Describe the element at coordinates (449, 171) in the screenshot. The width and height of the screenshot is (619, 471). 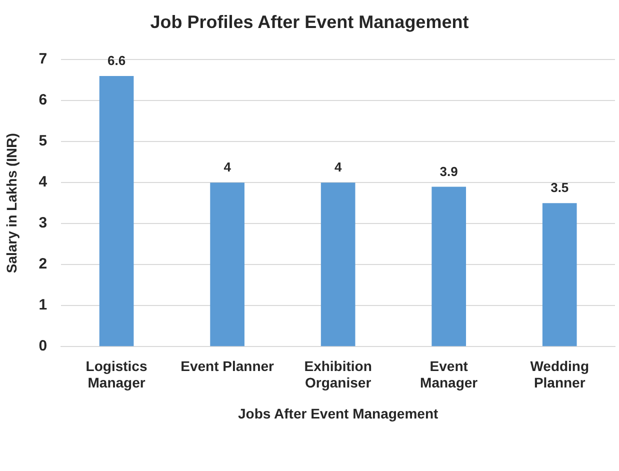
I see `data-label: 3.9` at that location.